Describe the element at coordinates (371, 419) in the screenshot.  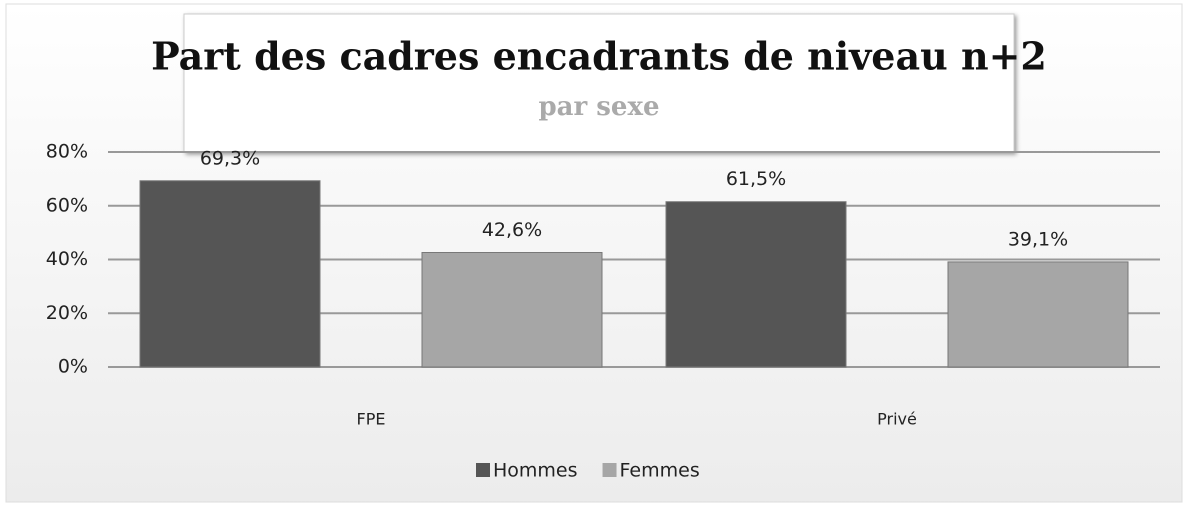
I see `x-tick-label: FPE` at that location.